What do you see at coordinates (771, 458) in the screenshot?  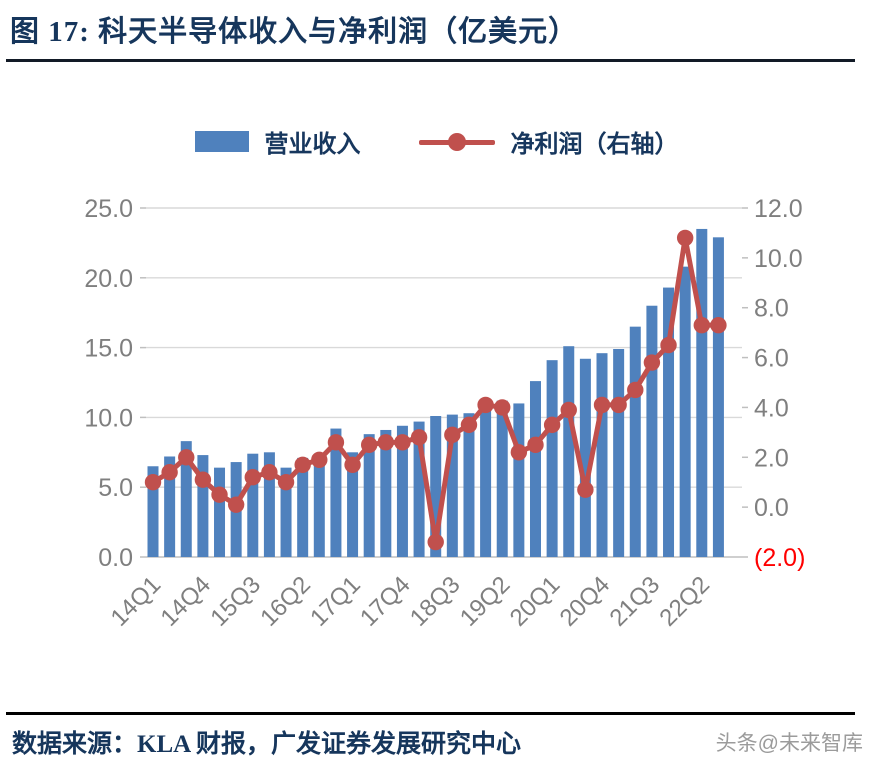 I see `right-axis-tick-label: 2.0` at bounding box center [771, 458].